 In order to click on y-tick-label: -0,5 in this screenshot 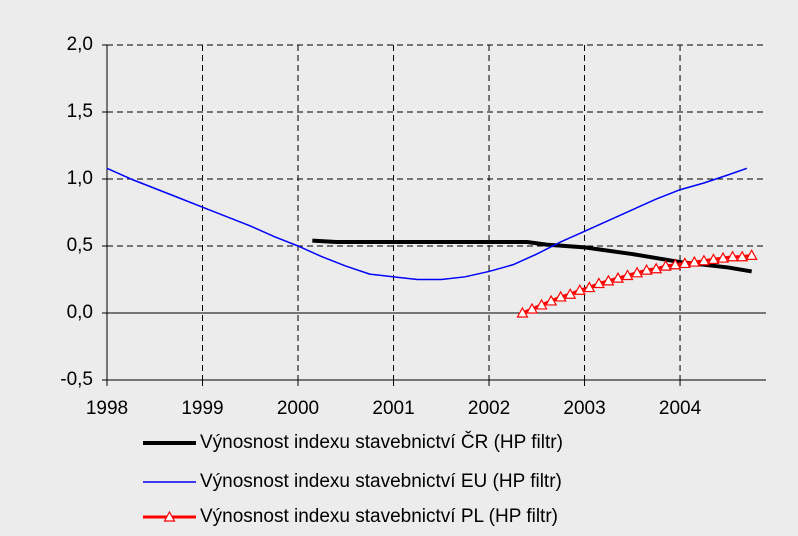, I will do `click(76, 379)`.